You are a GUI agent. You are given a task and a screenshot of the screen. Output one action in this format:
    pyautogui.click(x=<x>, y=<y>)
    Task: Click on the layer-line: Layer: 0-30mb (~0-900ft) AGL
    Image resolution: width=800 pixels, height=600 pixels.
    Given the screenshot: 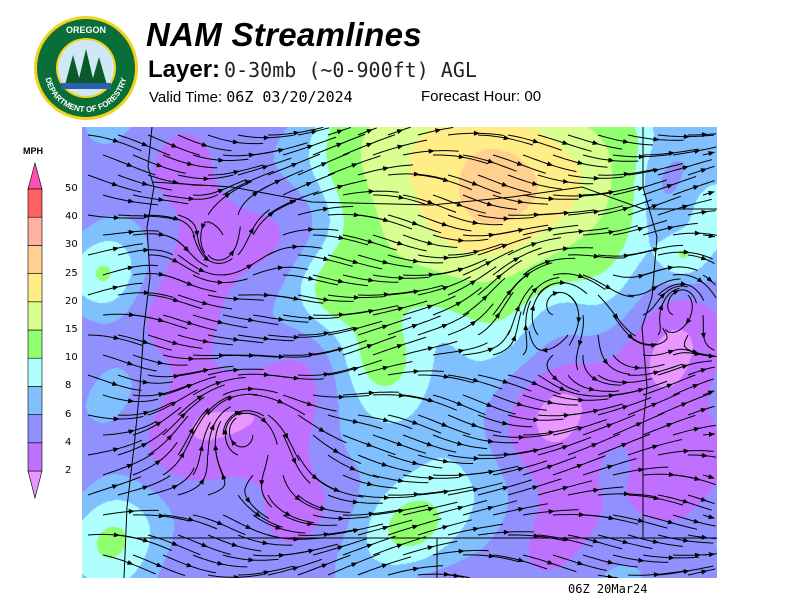 What is the action you would take?
    pyautogui.click(x=312, y=70)
    